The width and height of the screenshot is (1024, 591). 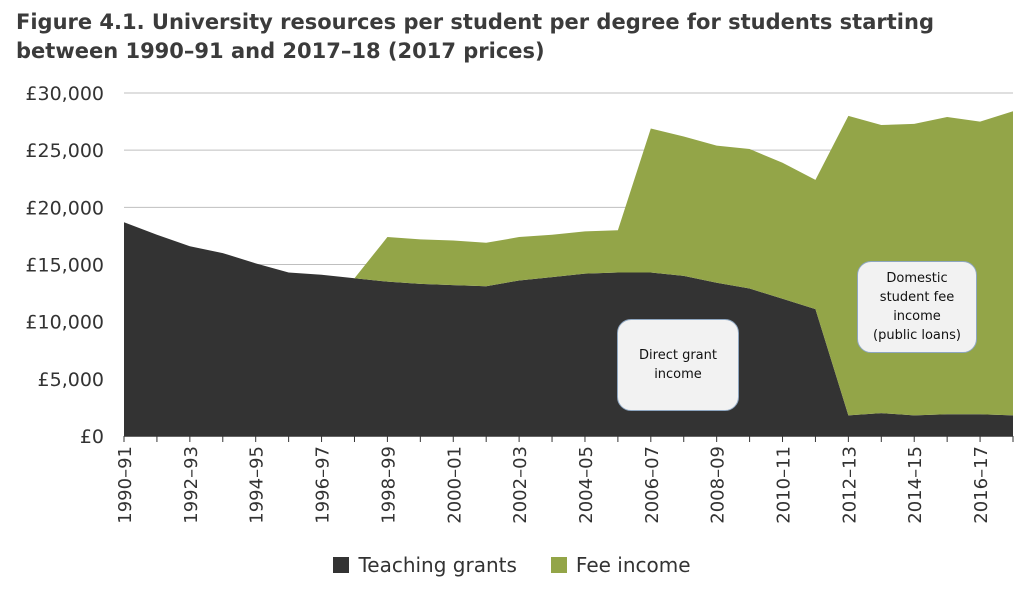 What do you see at coordinates (341, 565) in the screenshot?
I see `legend-swatch-teaching-grants` at bounding box center [341, 565].